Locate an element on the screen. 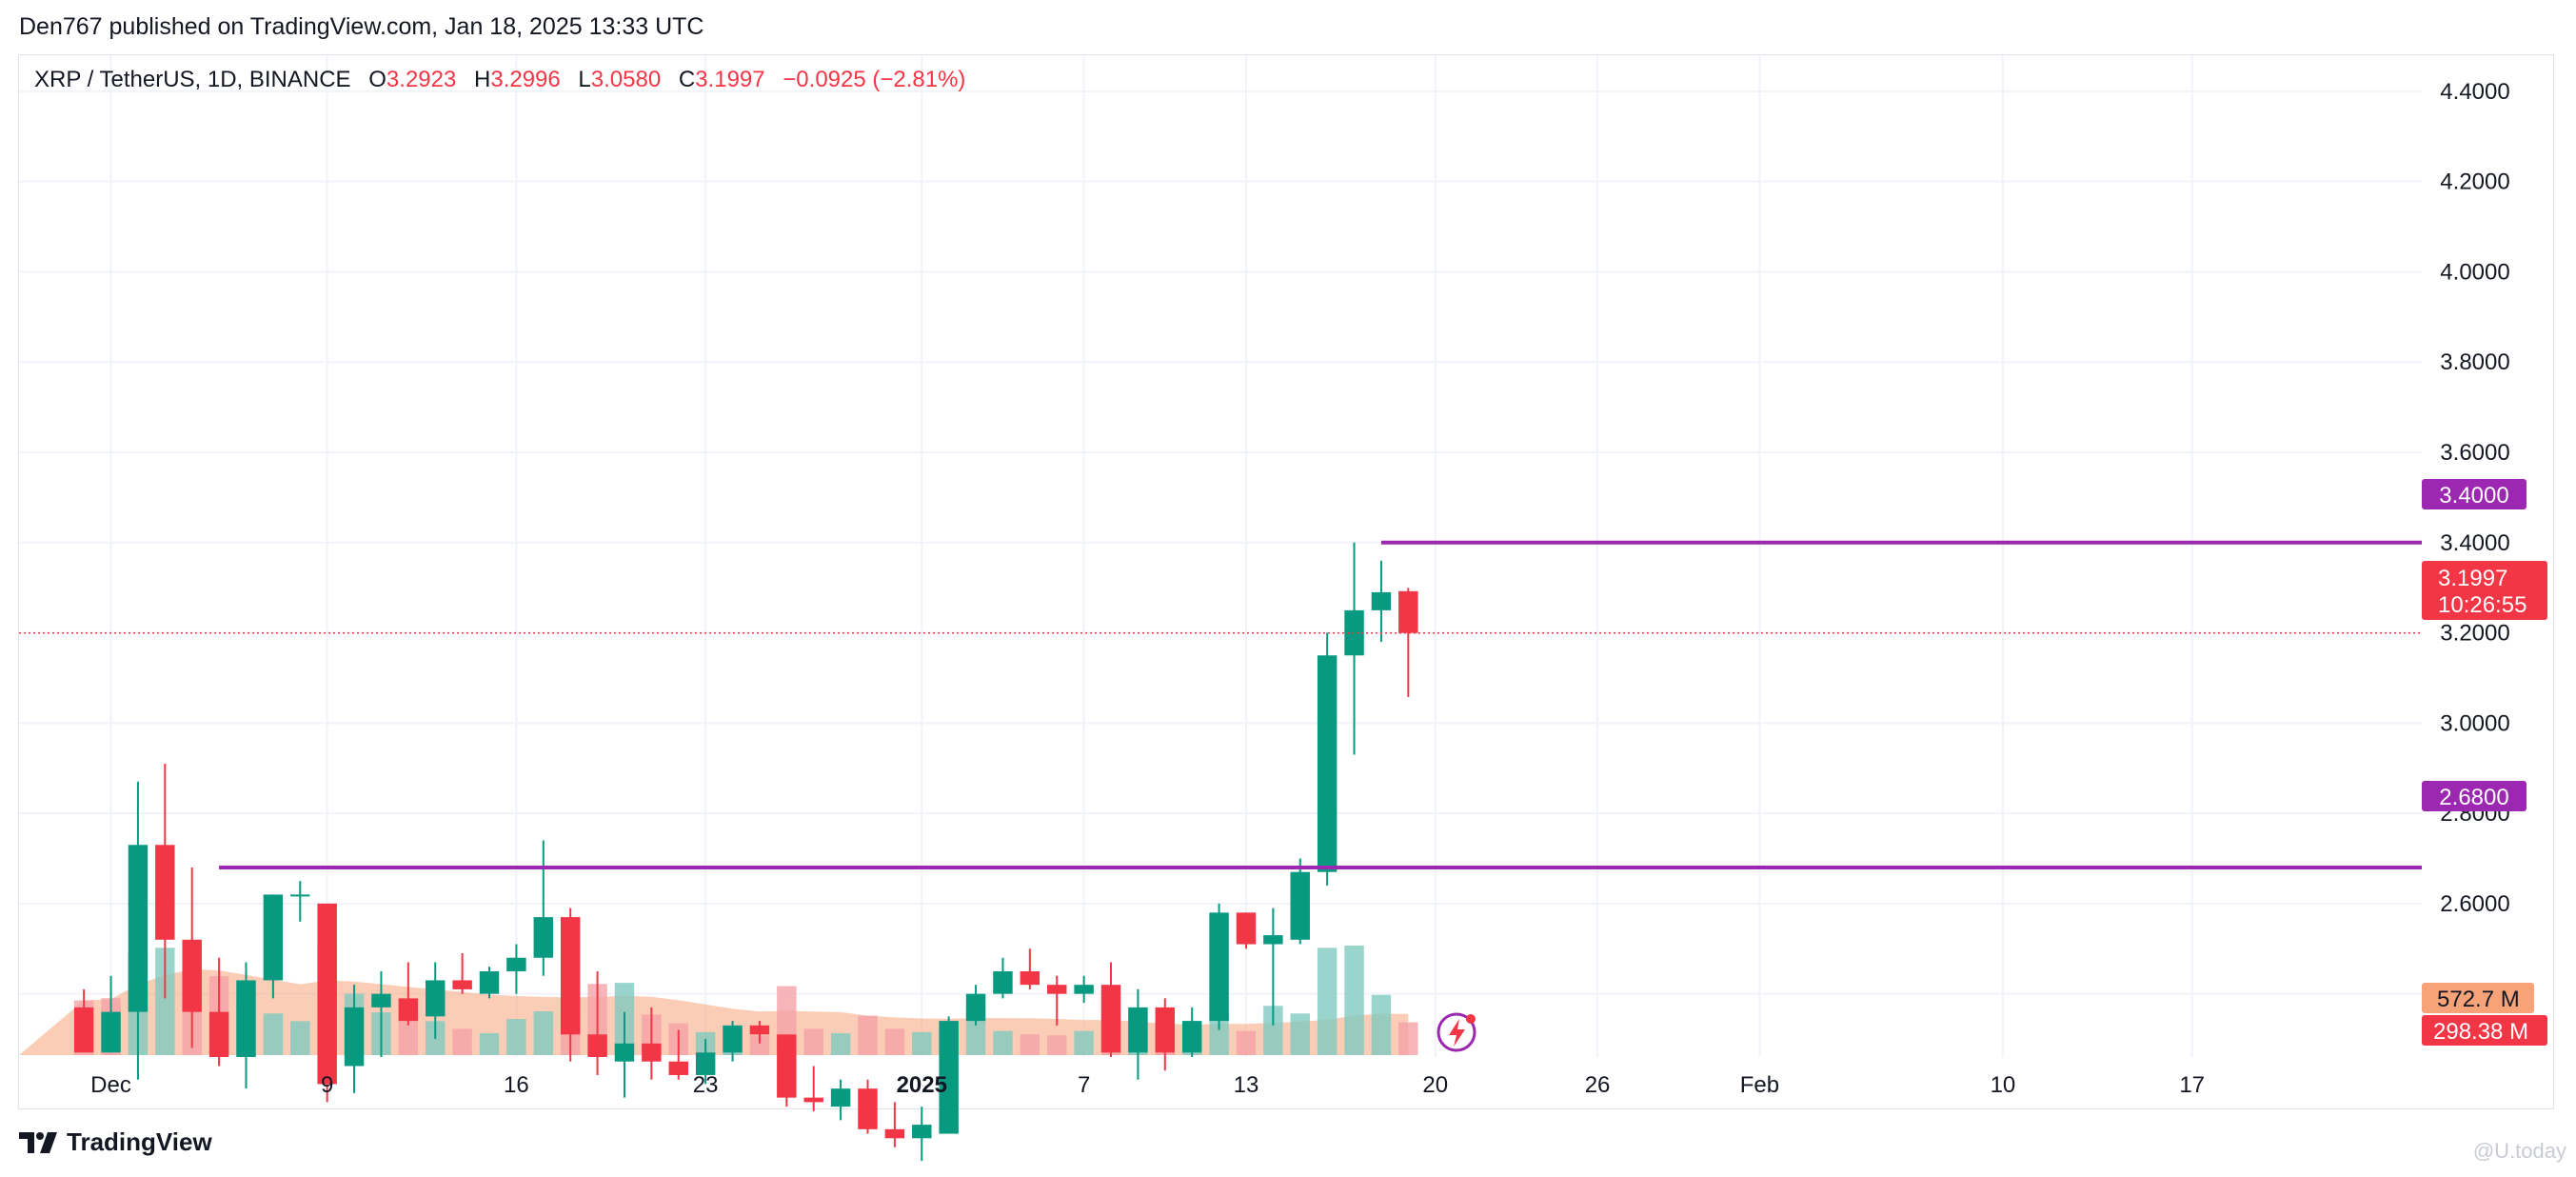 The height and width of the screenshot is (1177, 2576). legend-open-label: O is located at coordinates (377, 79).